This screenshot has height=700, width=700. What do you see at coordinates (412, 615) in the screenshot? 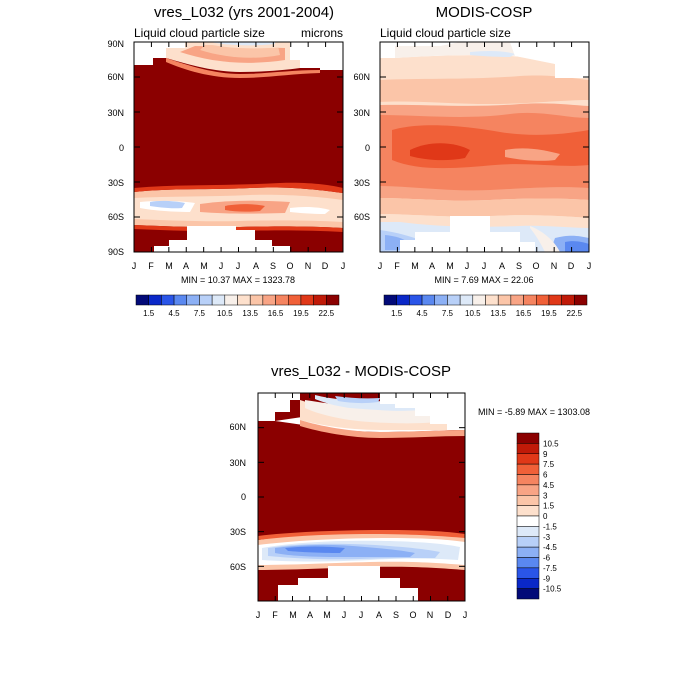
I see `panel3-xlabel: O` at bounding box center [412, 615].